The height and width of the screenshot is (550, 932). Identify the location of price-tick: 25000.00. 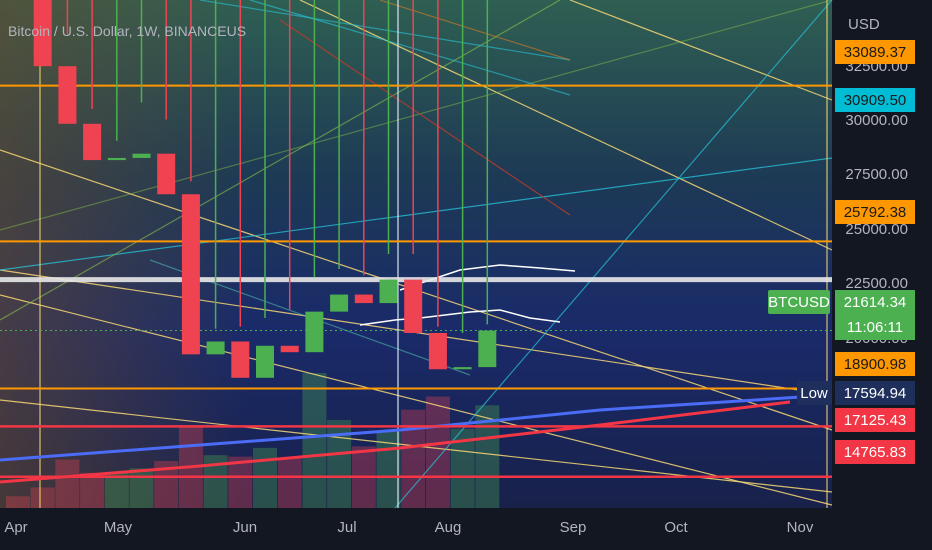
(876, 229).